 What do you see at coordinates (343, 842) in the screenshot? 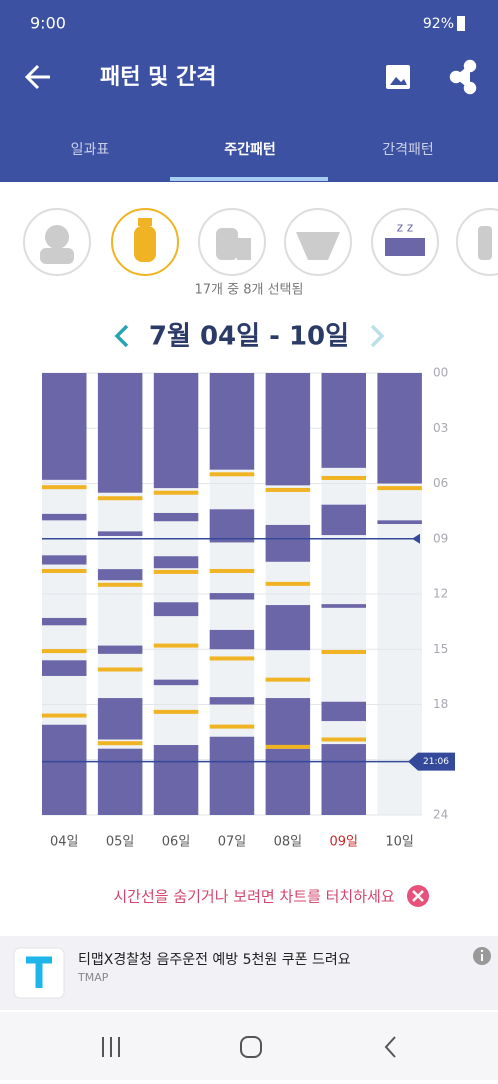
I see `x-tick-label: 09일` at bounding box center [343, 842].